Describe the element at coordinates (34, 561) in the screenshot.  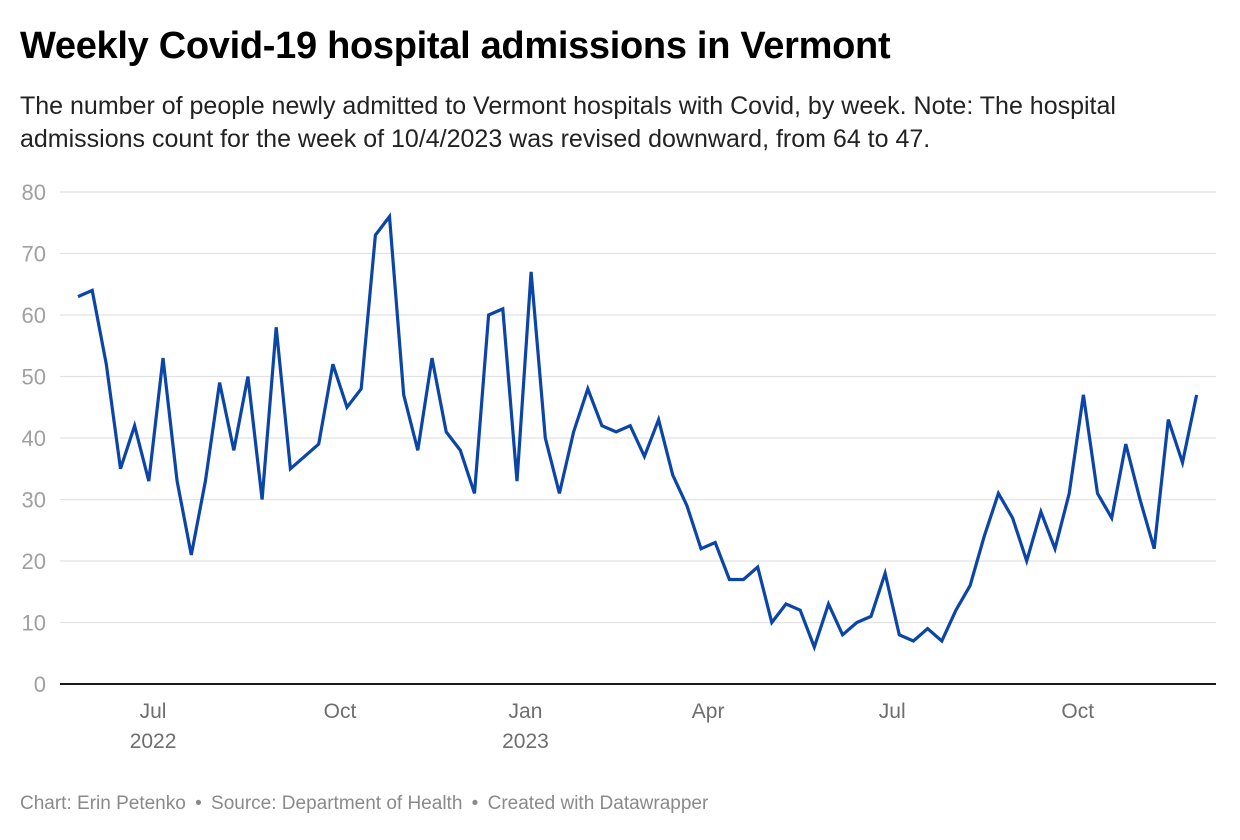
I see `y-tick-label: 20` at that location.